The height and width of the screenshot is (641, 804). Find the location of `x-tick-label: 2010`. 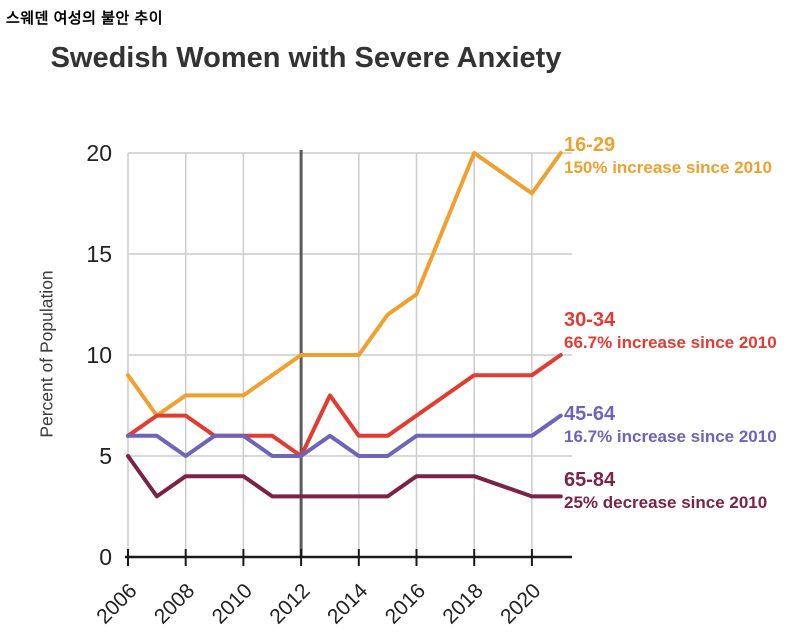

x-tick-label: 2010 is located at coordinates (232, 603).